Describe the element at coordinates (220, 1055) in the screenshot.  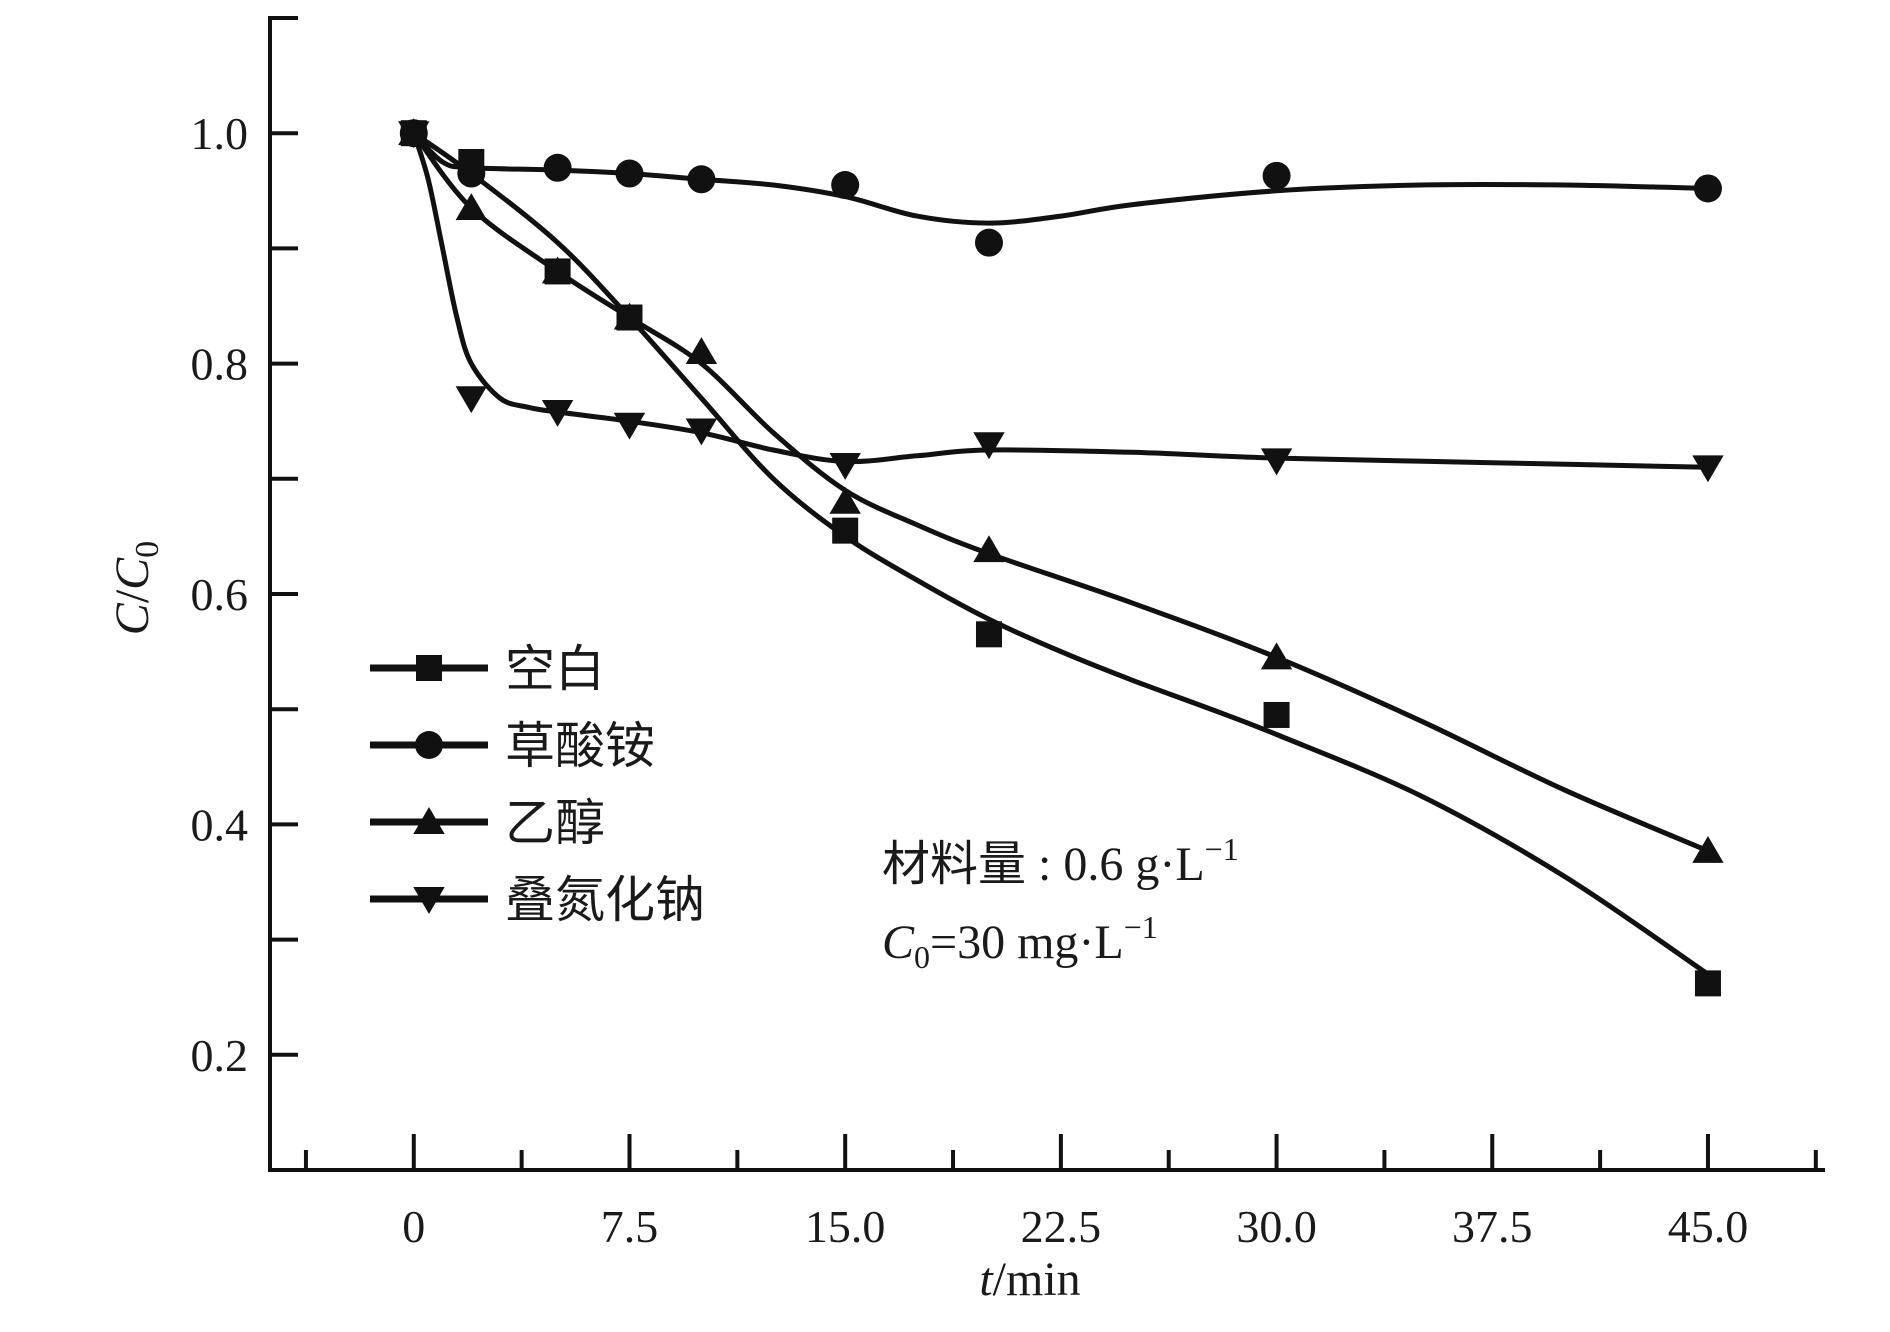
I see `y-tick-label: 0.2` at that location.